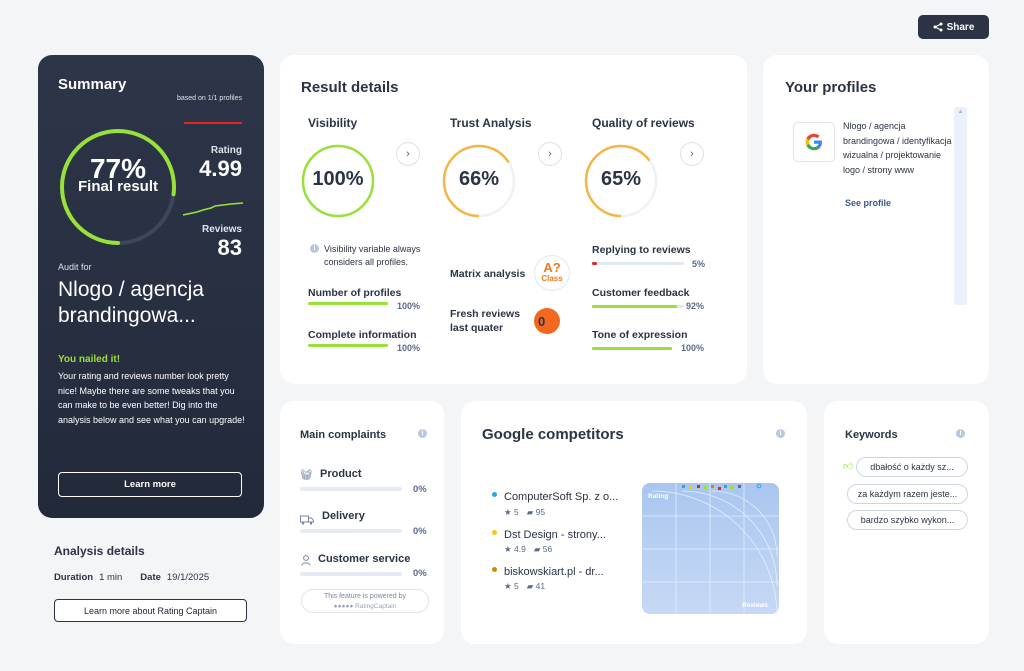 The image size is (1024, 671). What do you see at coordinates (524, 512) in the screenshot?
I see `competitor-meta: ★ 5 ▰ 95` at bounding box center [524, 512].